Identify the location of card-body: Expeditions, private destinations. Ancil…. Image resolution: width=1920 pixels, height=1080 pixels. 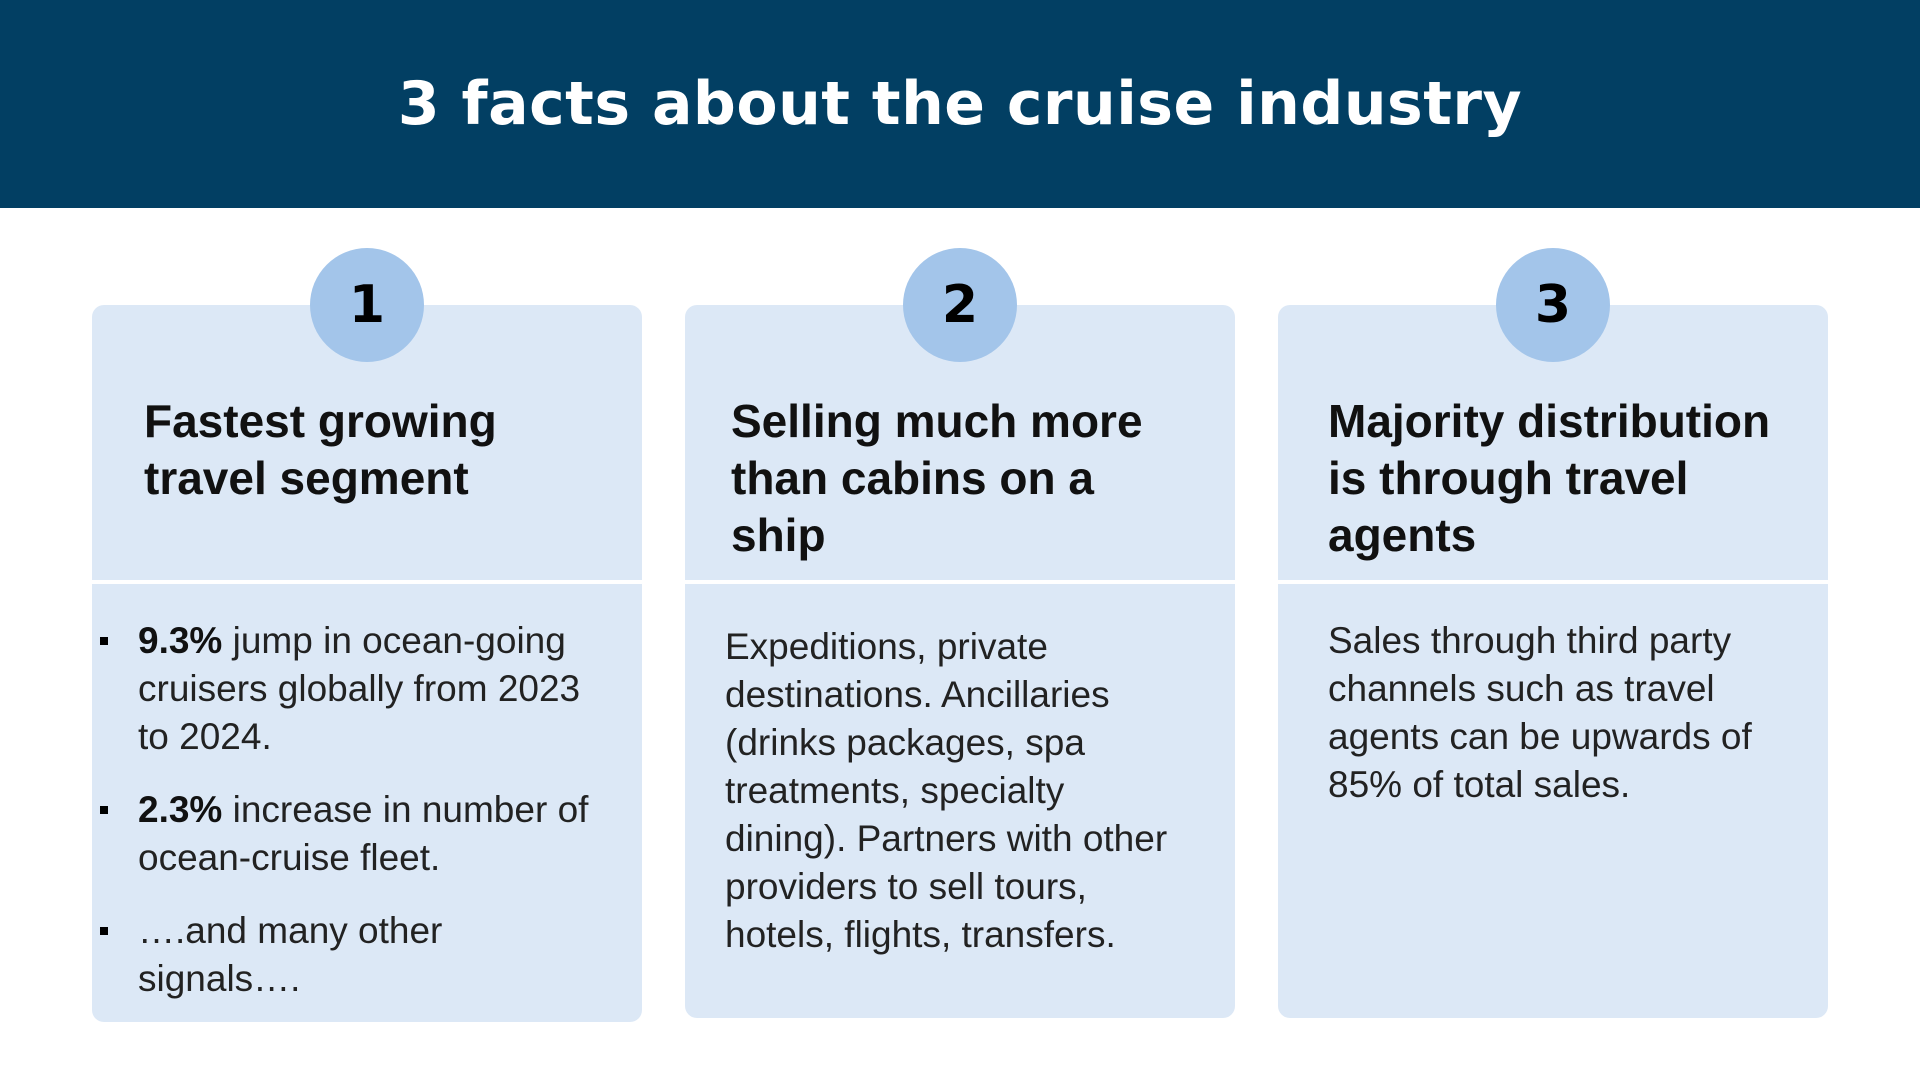
(946, 790).